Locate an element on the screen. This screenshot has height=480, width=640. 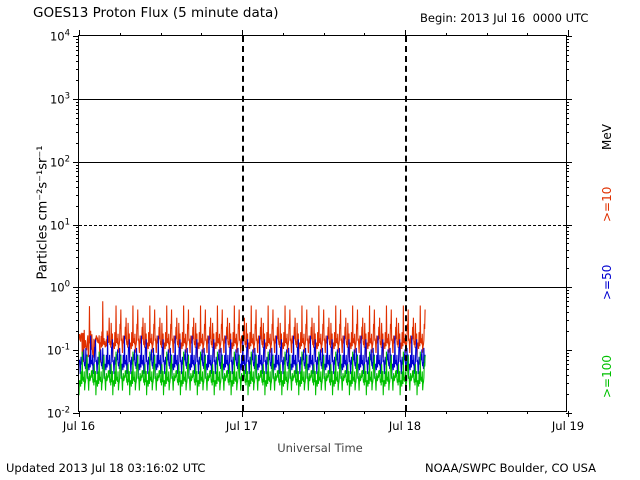
y-axis-label: Particles cm⁻²s⁻¹sr⁻¹ is located at coordinates (43, 212).